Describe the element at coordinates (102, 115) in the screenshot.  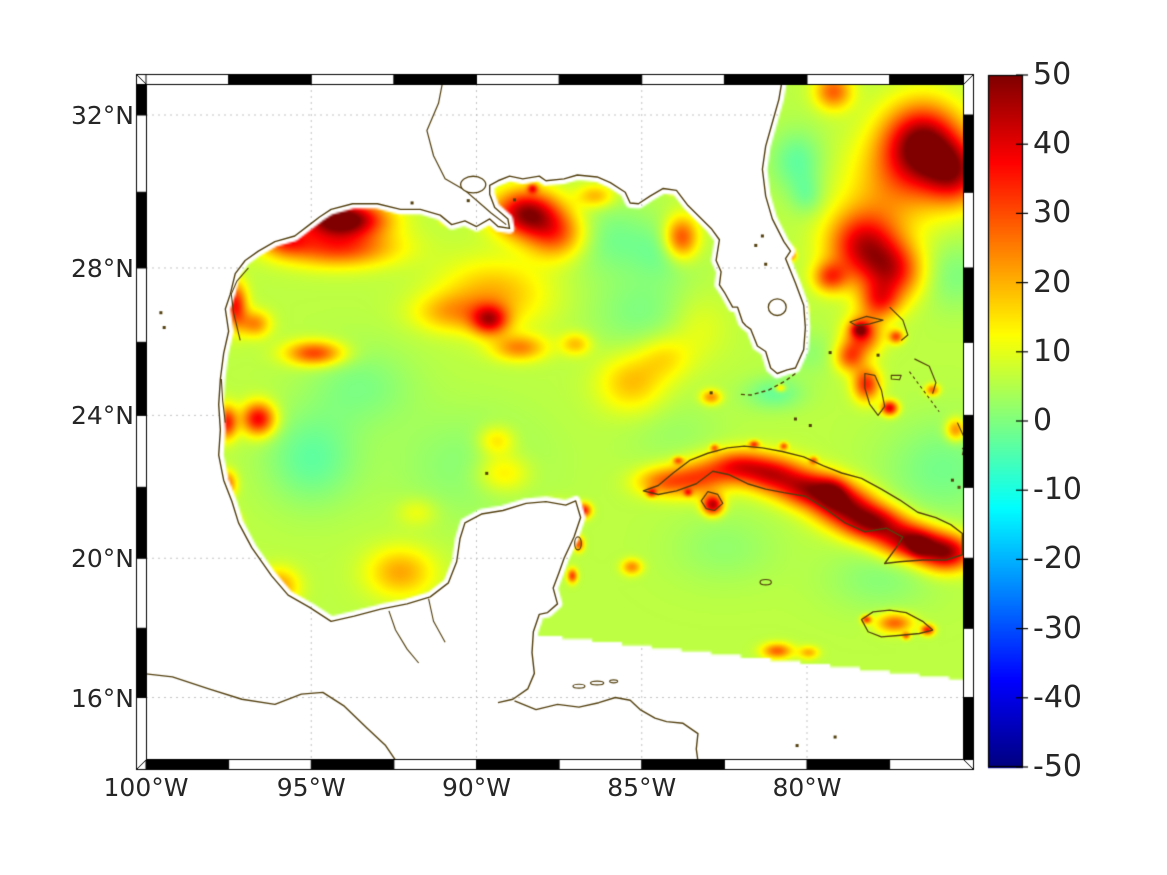
I see `lat-tick-label: 32°N` at that location.